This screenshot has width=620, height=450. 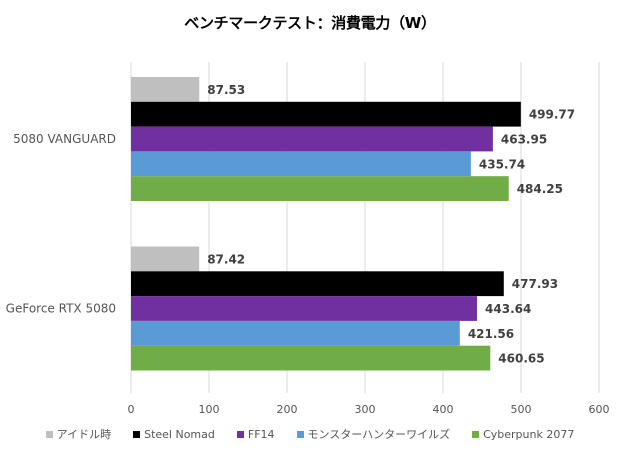 I want to click on data-label: 499.77, so click(x=552, y=115).